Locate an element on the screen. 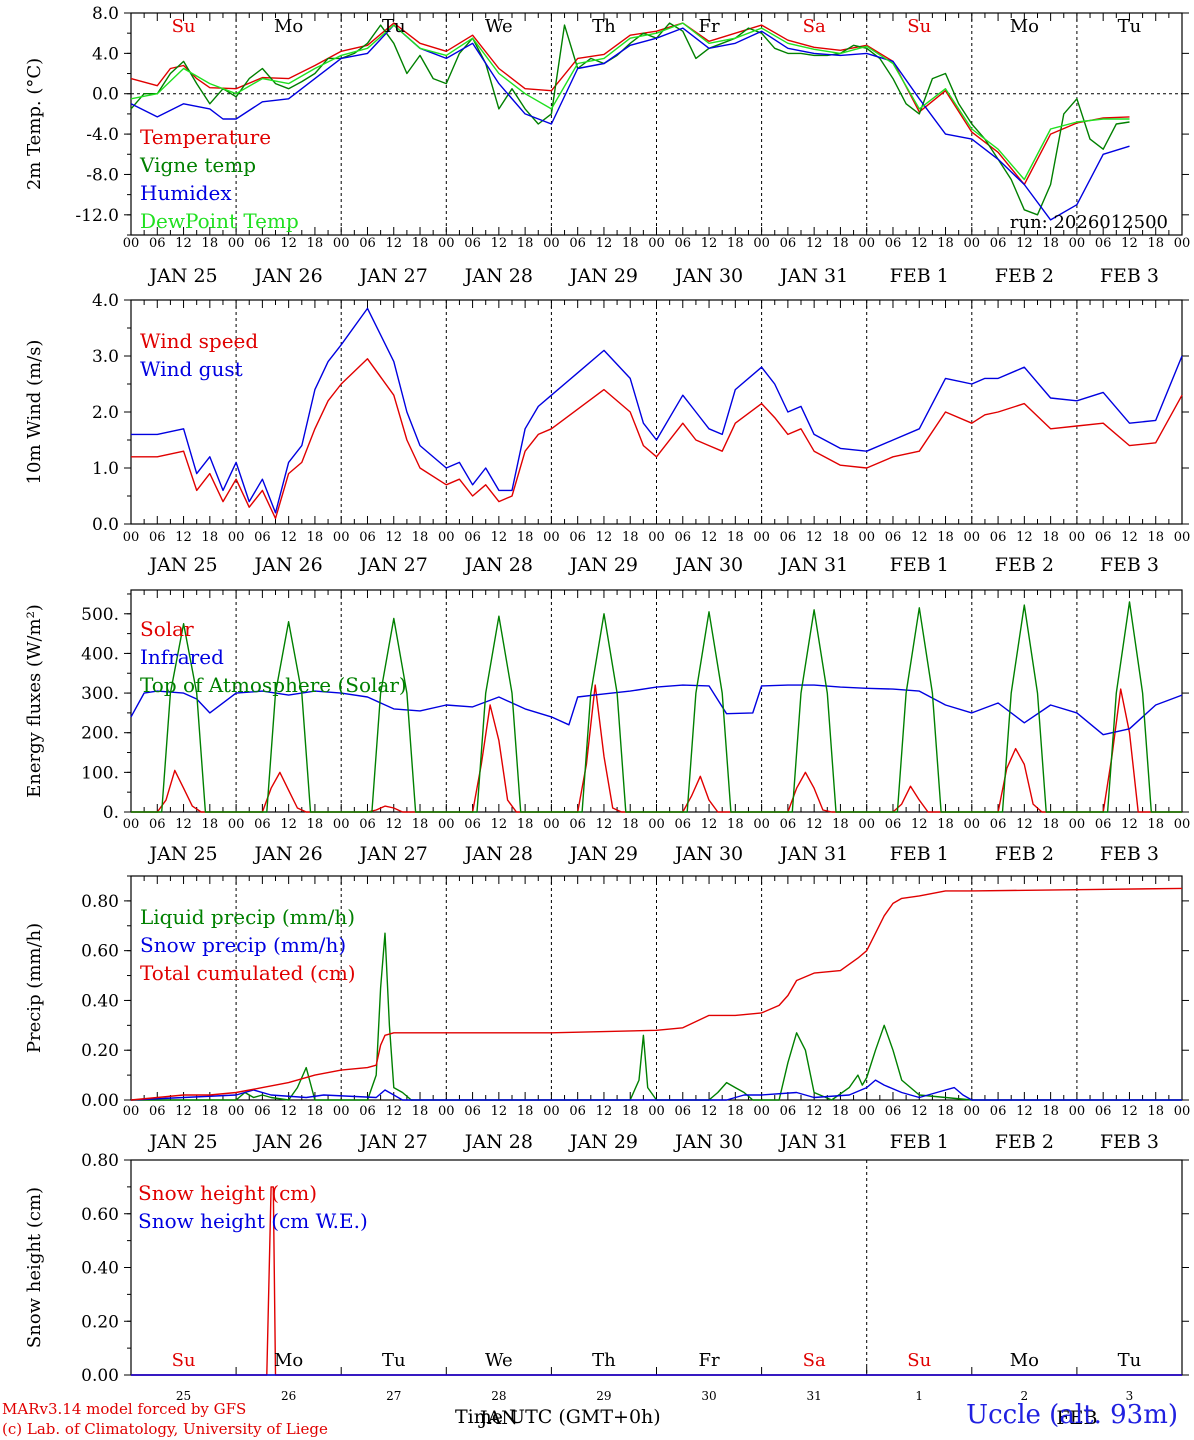  snow-day-number: 31 is located at coordinates (814, 1396).